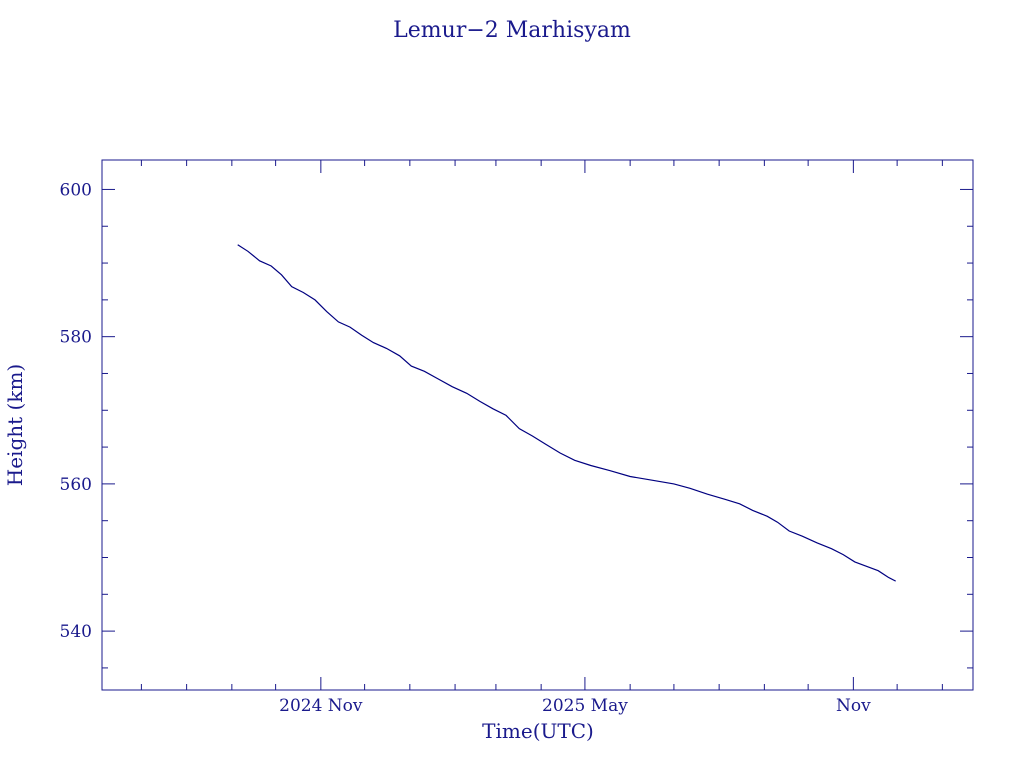 This screenshot has height=768, width=1024. What do you see at coordinates (321, 706) in the screenshot?
I see `x-tick-label: 2024 Nov` at bounding box center [321, 706].